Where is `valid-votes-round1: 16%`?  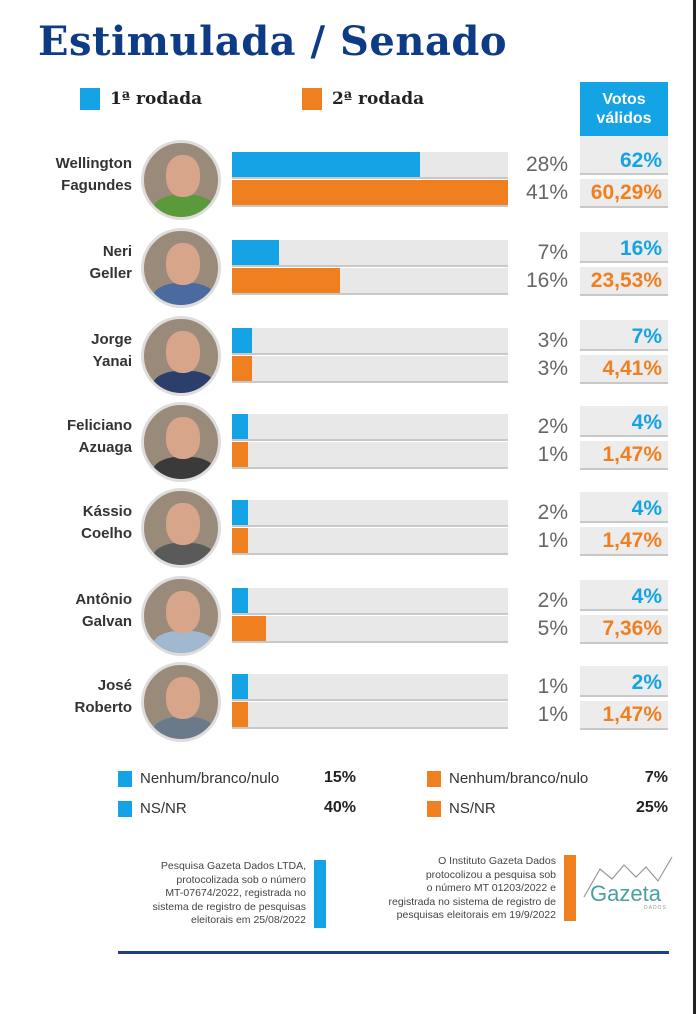 valid-votes-round1: 16% is located at coordinates (624, 247).